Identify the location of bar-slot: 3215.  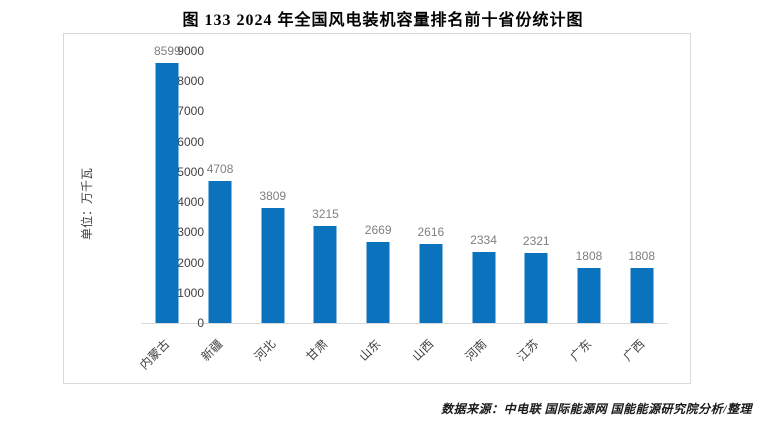
(325, 187).